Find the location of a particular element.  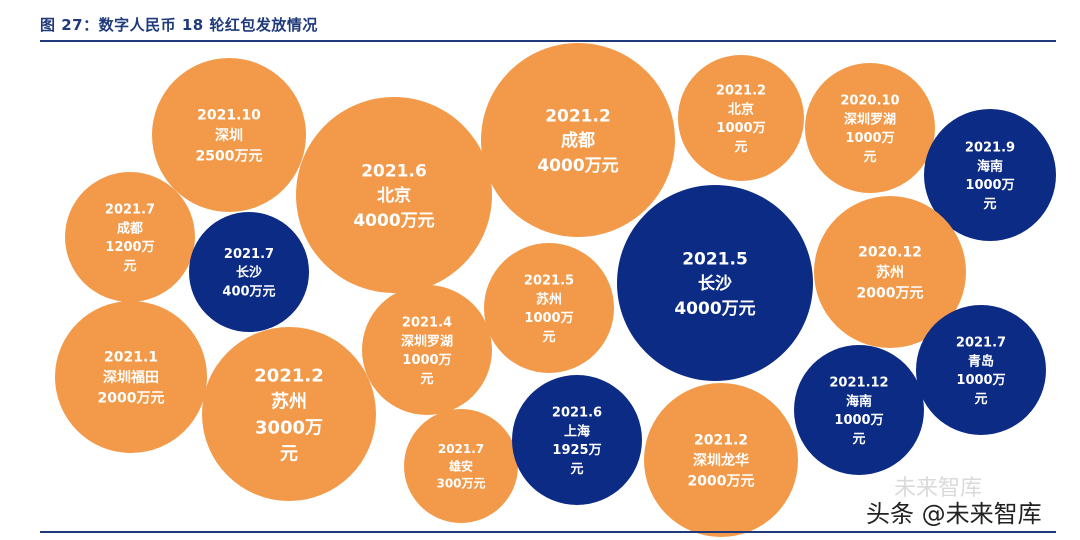

bubble-label-amount: 400万元 is located at coordinates (248, 292).